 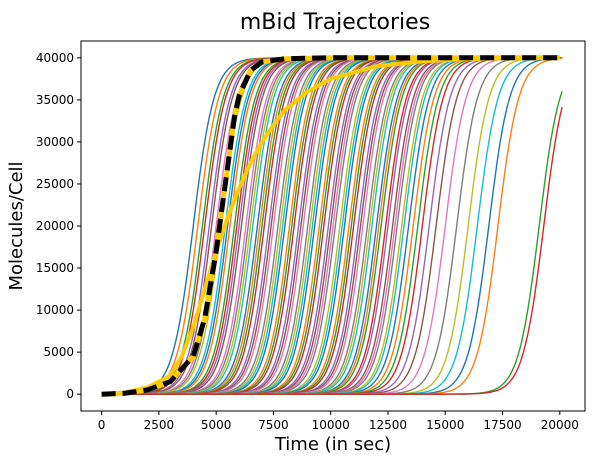 What do you see at coordinates (273, 425) in the screenshot?
I see `x-tick-label: 7500` at bounding box center [273, 425].